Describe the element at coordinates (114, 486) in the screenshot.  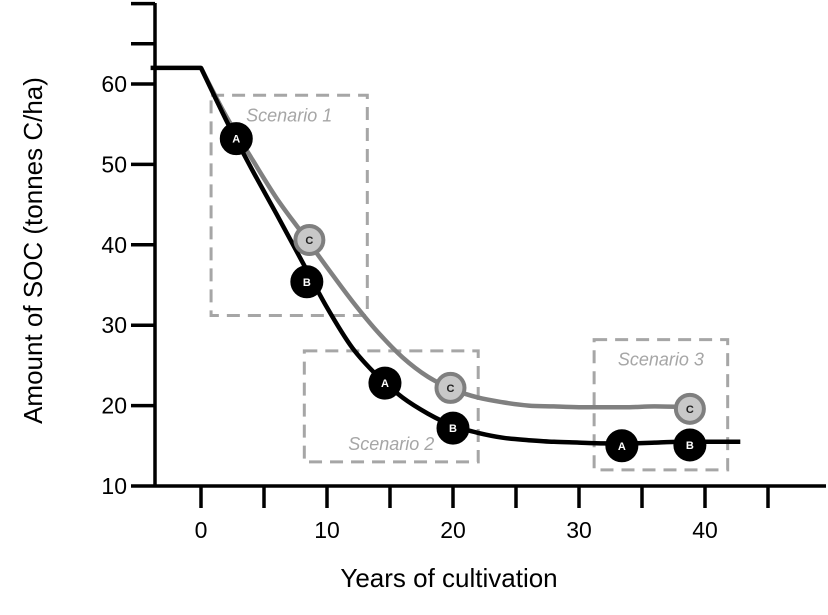
I see `y-tick-label: 10` at that location.